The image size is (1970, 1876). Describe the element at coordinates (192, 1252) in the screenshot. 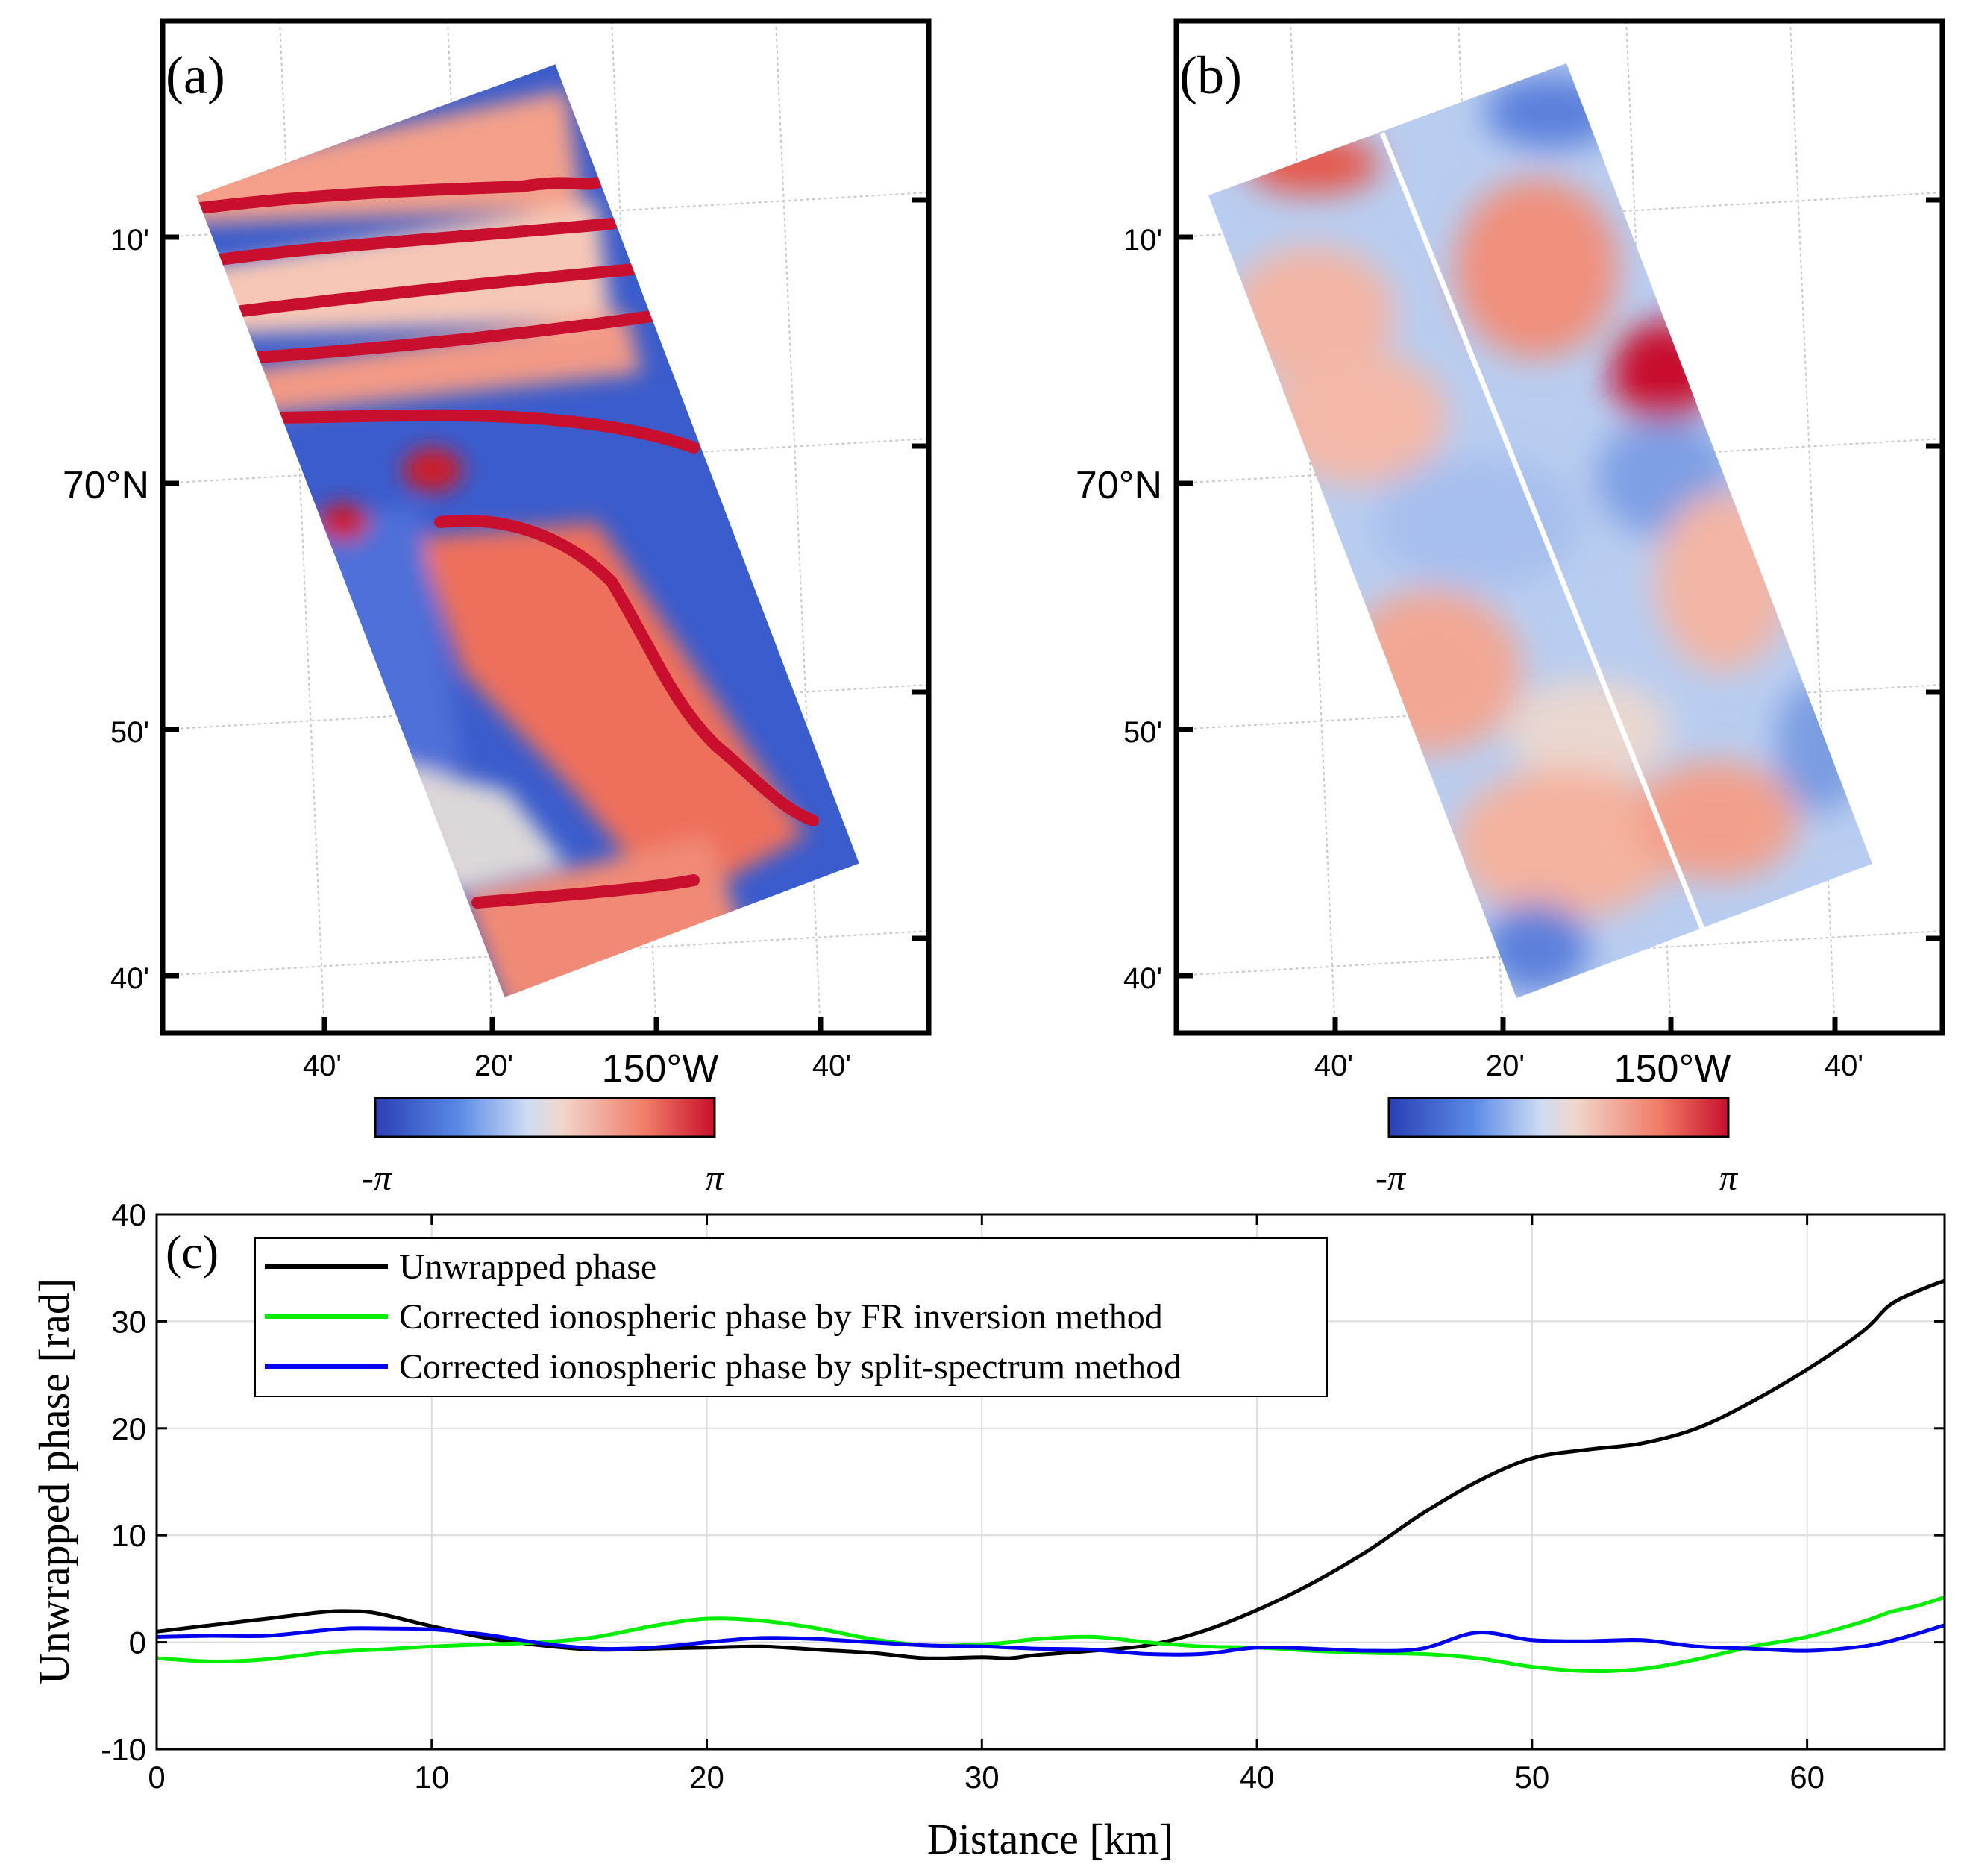

I see `panel-c-label: (c)` at that location.